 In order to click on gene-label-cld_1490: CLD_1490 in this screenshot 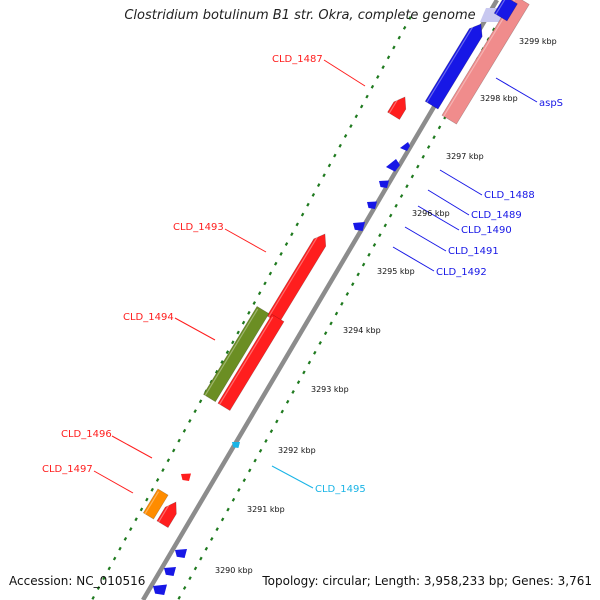, I will do `click(486, 230)`.